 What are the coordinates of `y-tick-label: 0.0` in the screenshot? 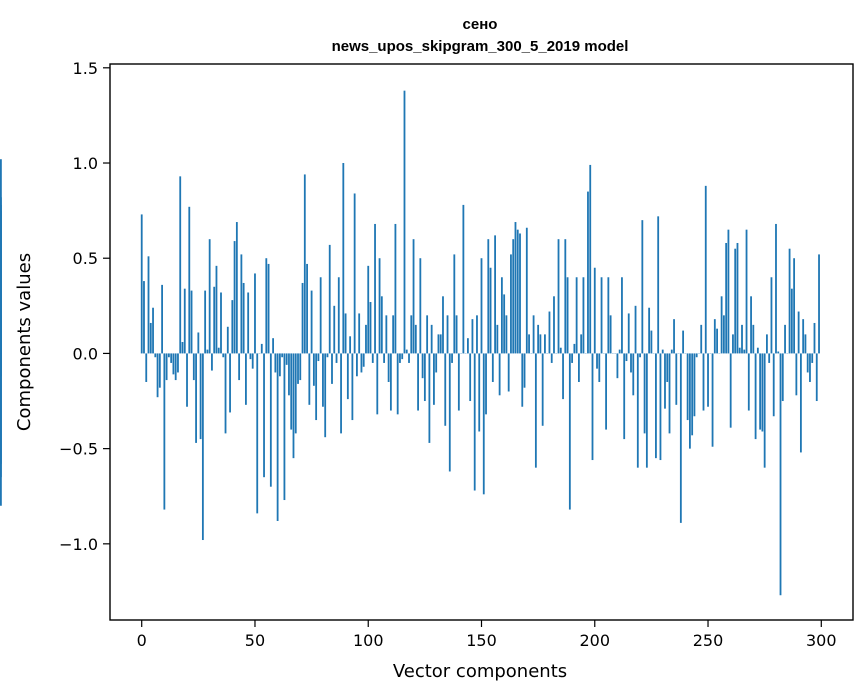 It's located at (85, 353).